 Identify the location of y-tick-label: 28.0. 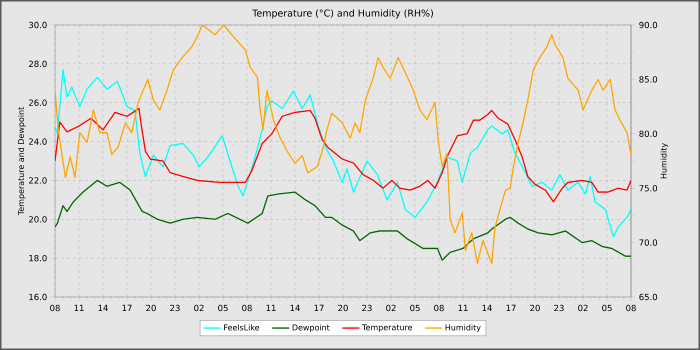
(38, 64).